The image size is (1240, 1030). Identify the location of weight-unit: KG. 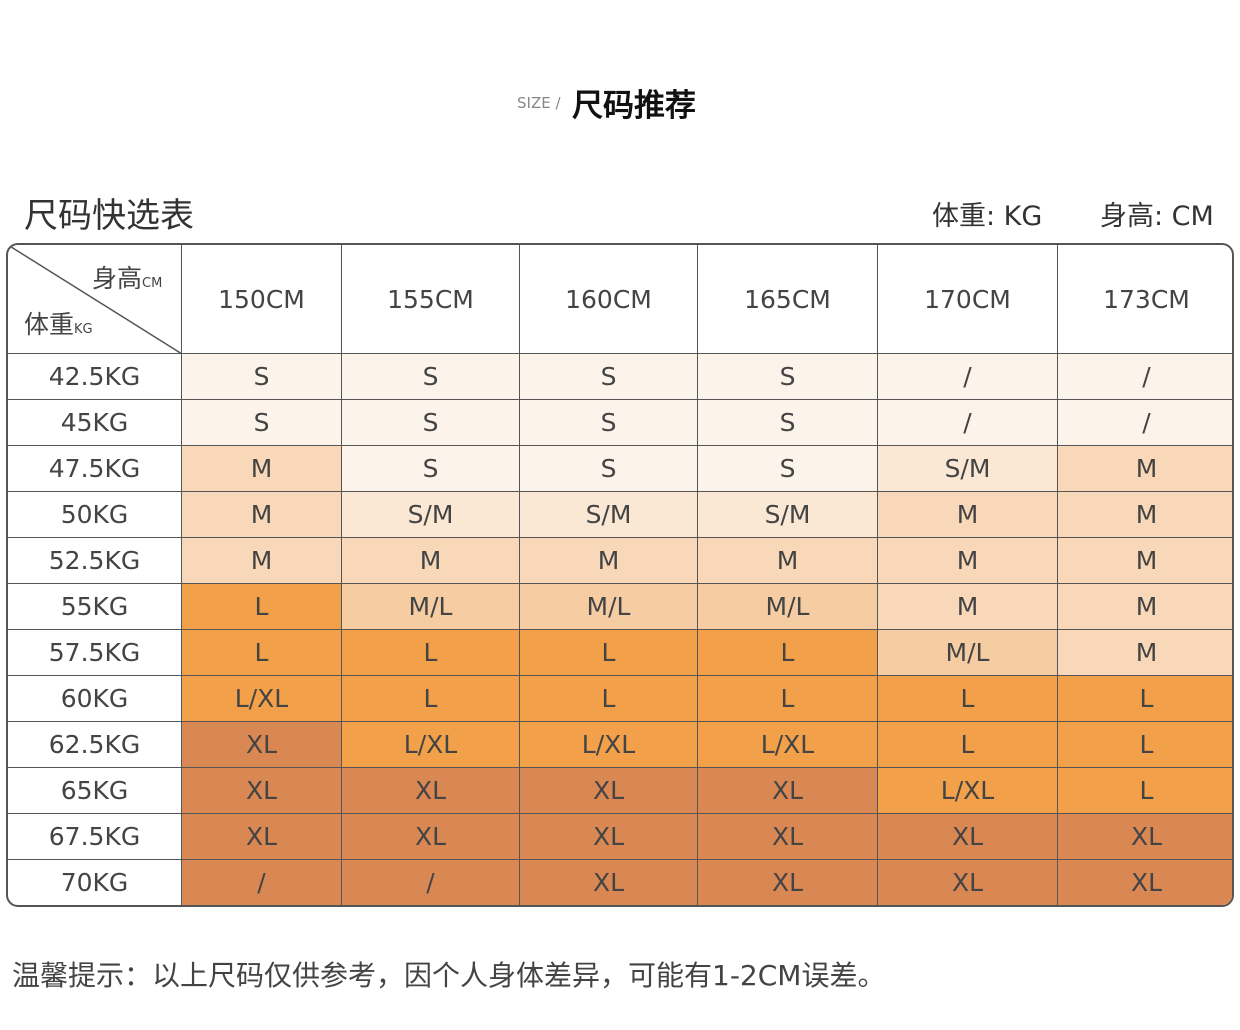
(83, 329).